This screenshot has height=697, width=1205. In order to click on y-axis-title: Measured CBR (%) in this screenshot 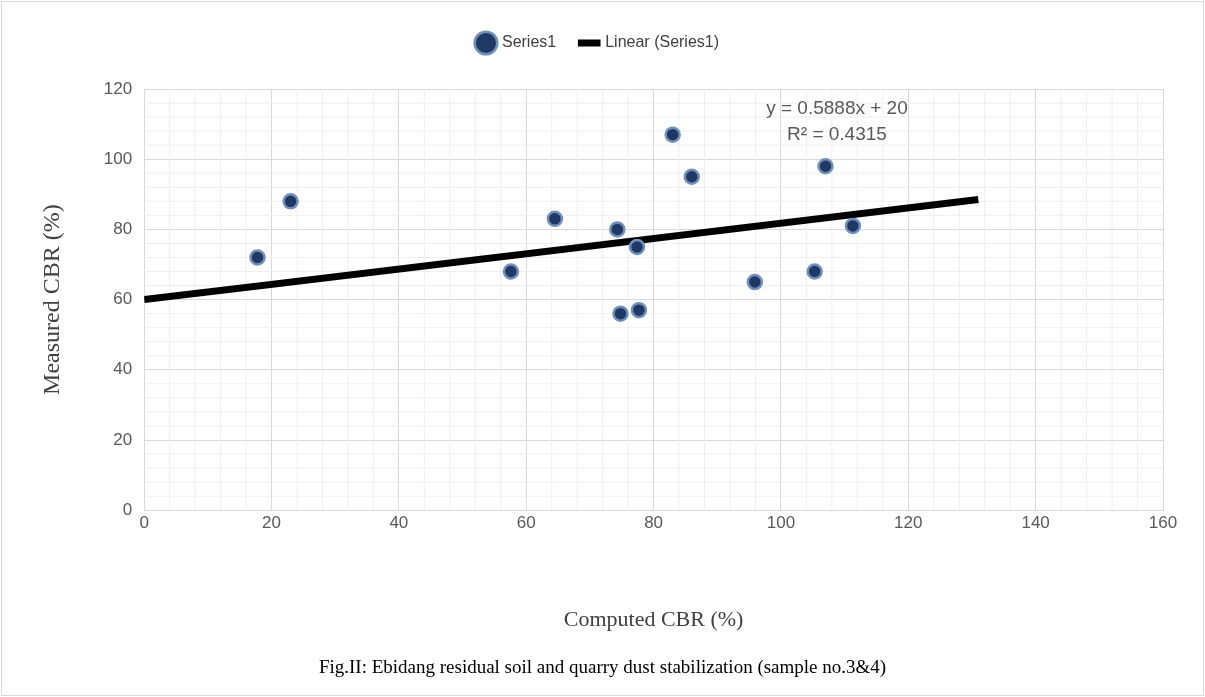, I will do `click(50, 299)`.